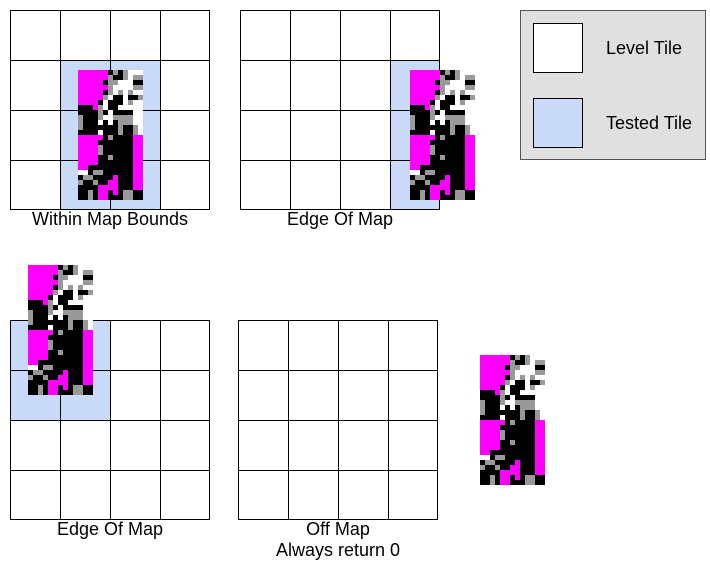  I want to click on map-grid-off-map, so click(338, 420).